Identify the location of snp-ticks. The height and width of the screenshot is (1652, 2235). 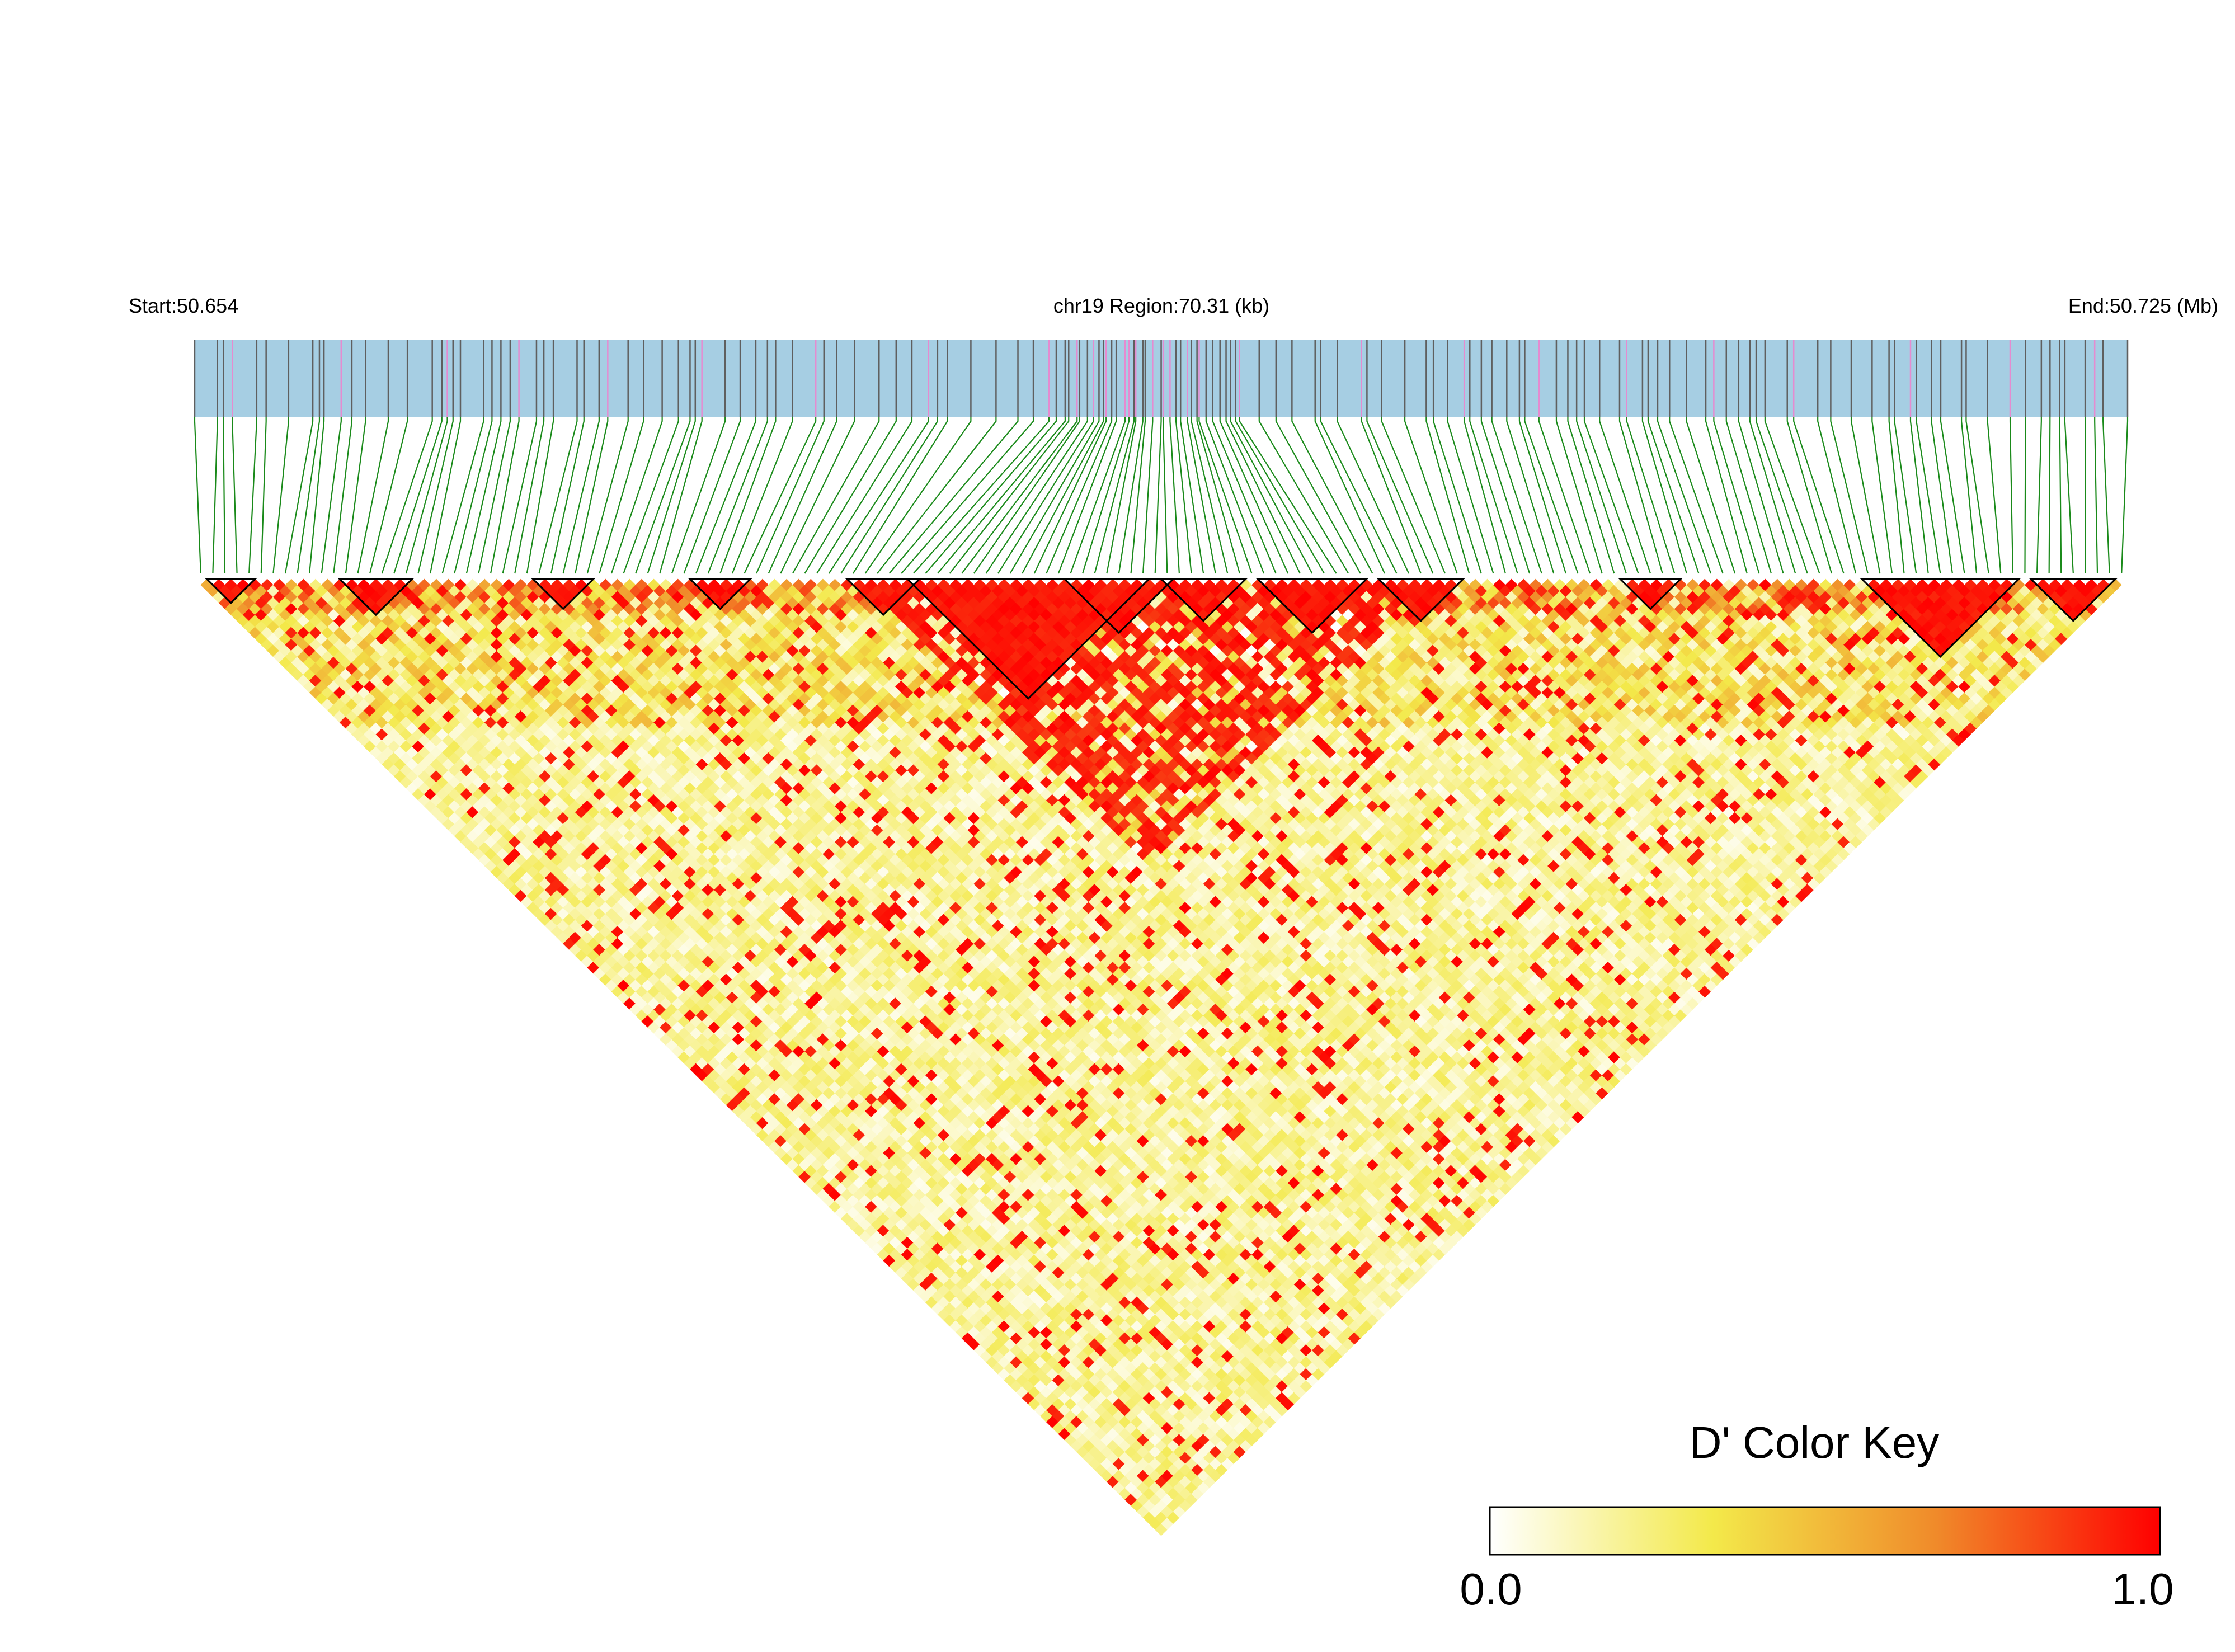
(1161, 379).